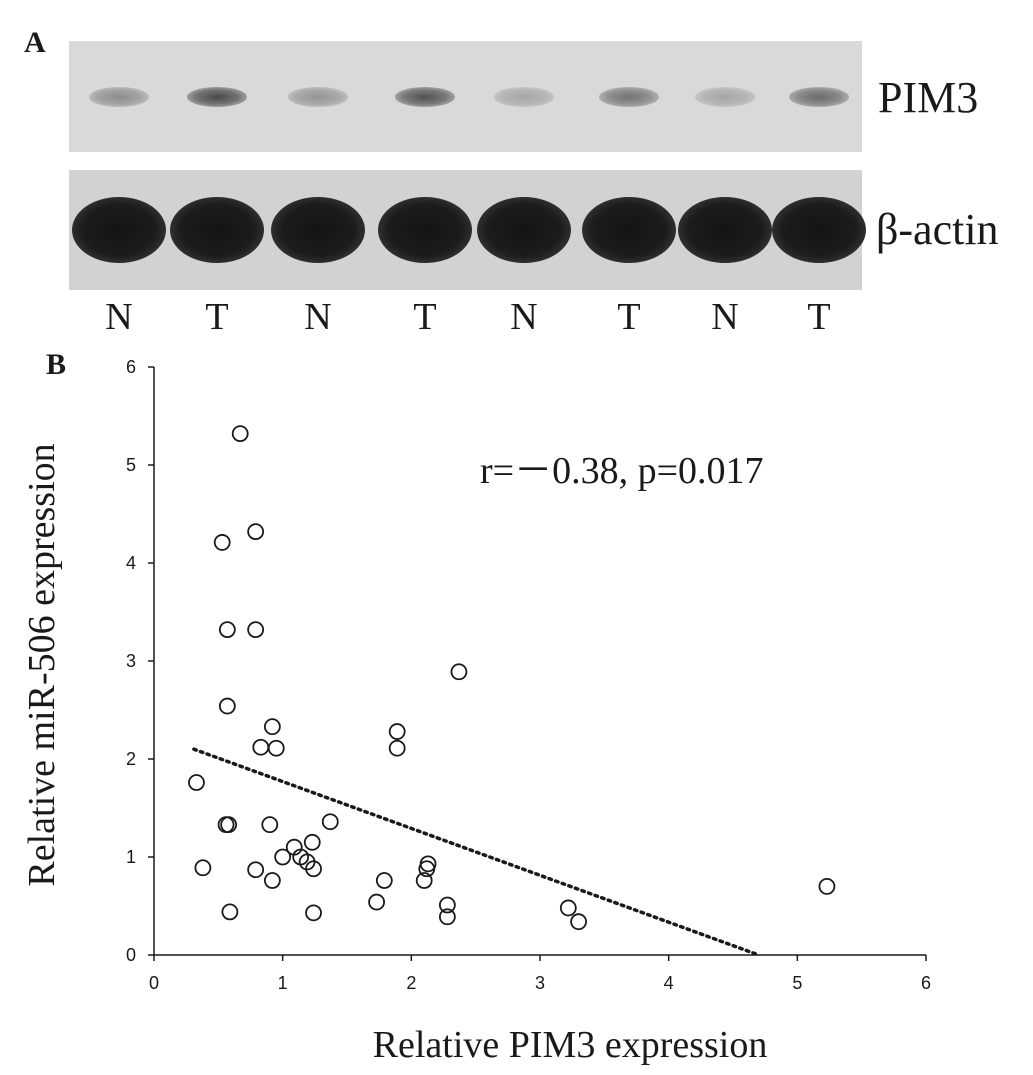 The width and height of the screenshot is (1033, 1075). Describe the element at coordinates (797, 983) in the screenshot. I see `x-tick-label: 5` at that location.